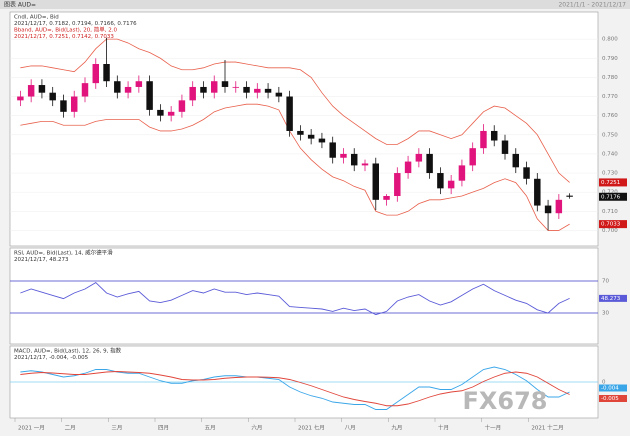 The height and width of the screenshot is (436, 630). Describe the element at coordinates (350, 428) in the screenshot. I see `x-tick-label: 八月` at that location.